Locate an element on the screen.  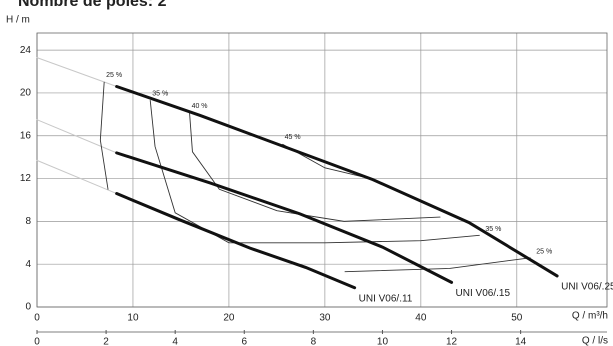
efficiency-label: 45 % is located at coordinates (293, 137).